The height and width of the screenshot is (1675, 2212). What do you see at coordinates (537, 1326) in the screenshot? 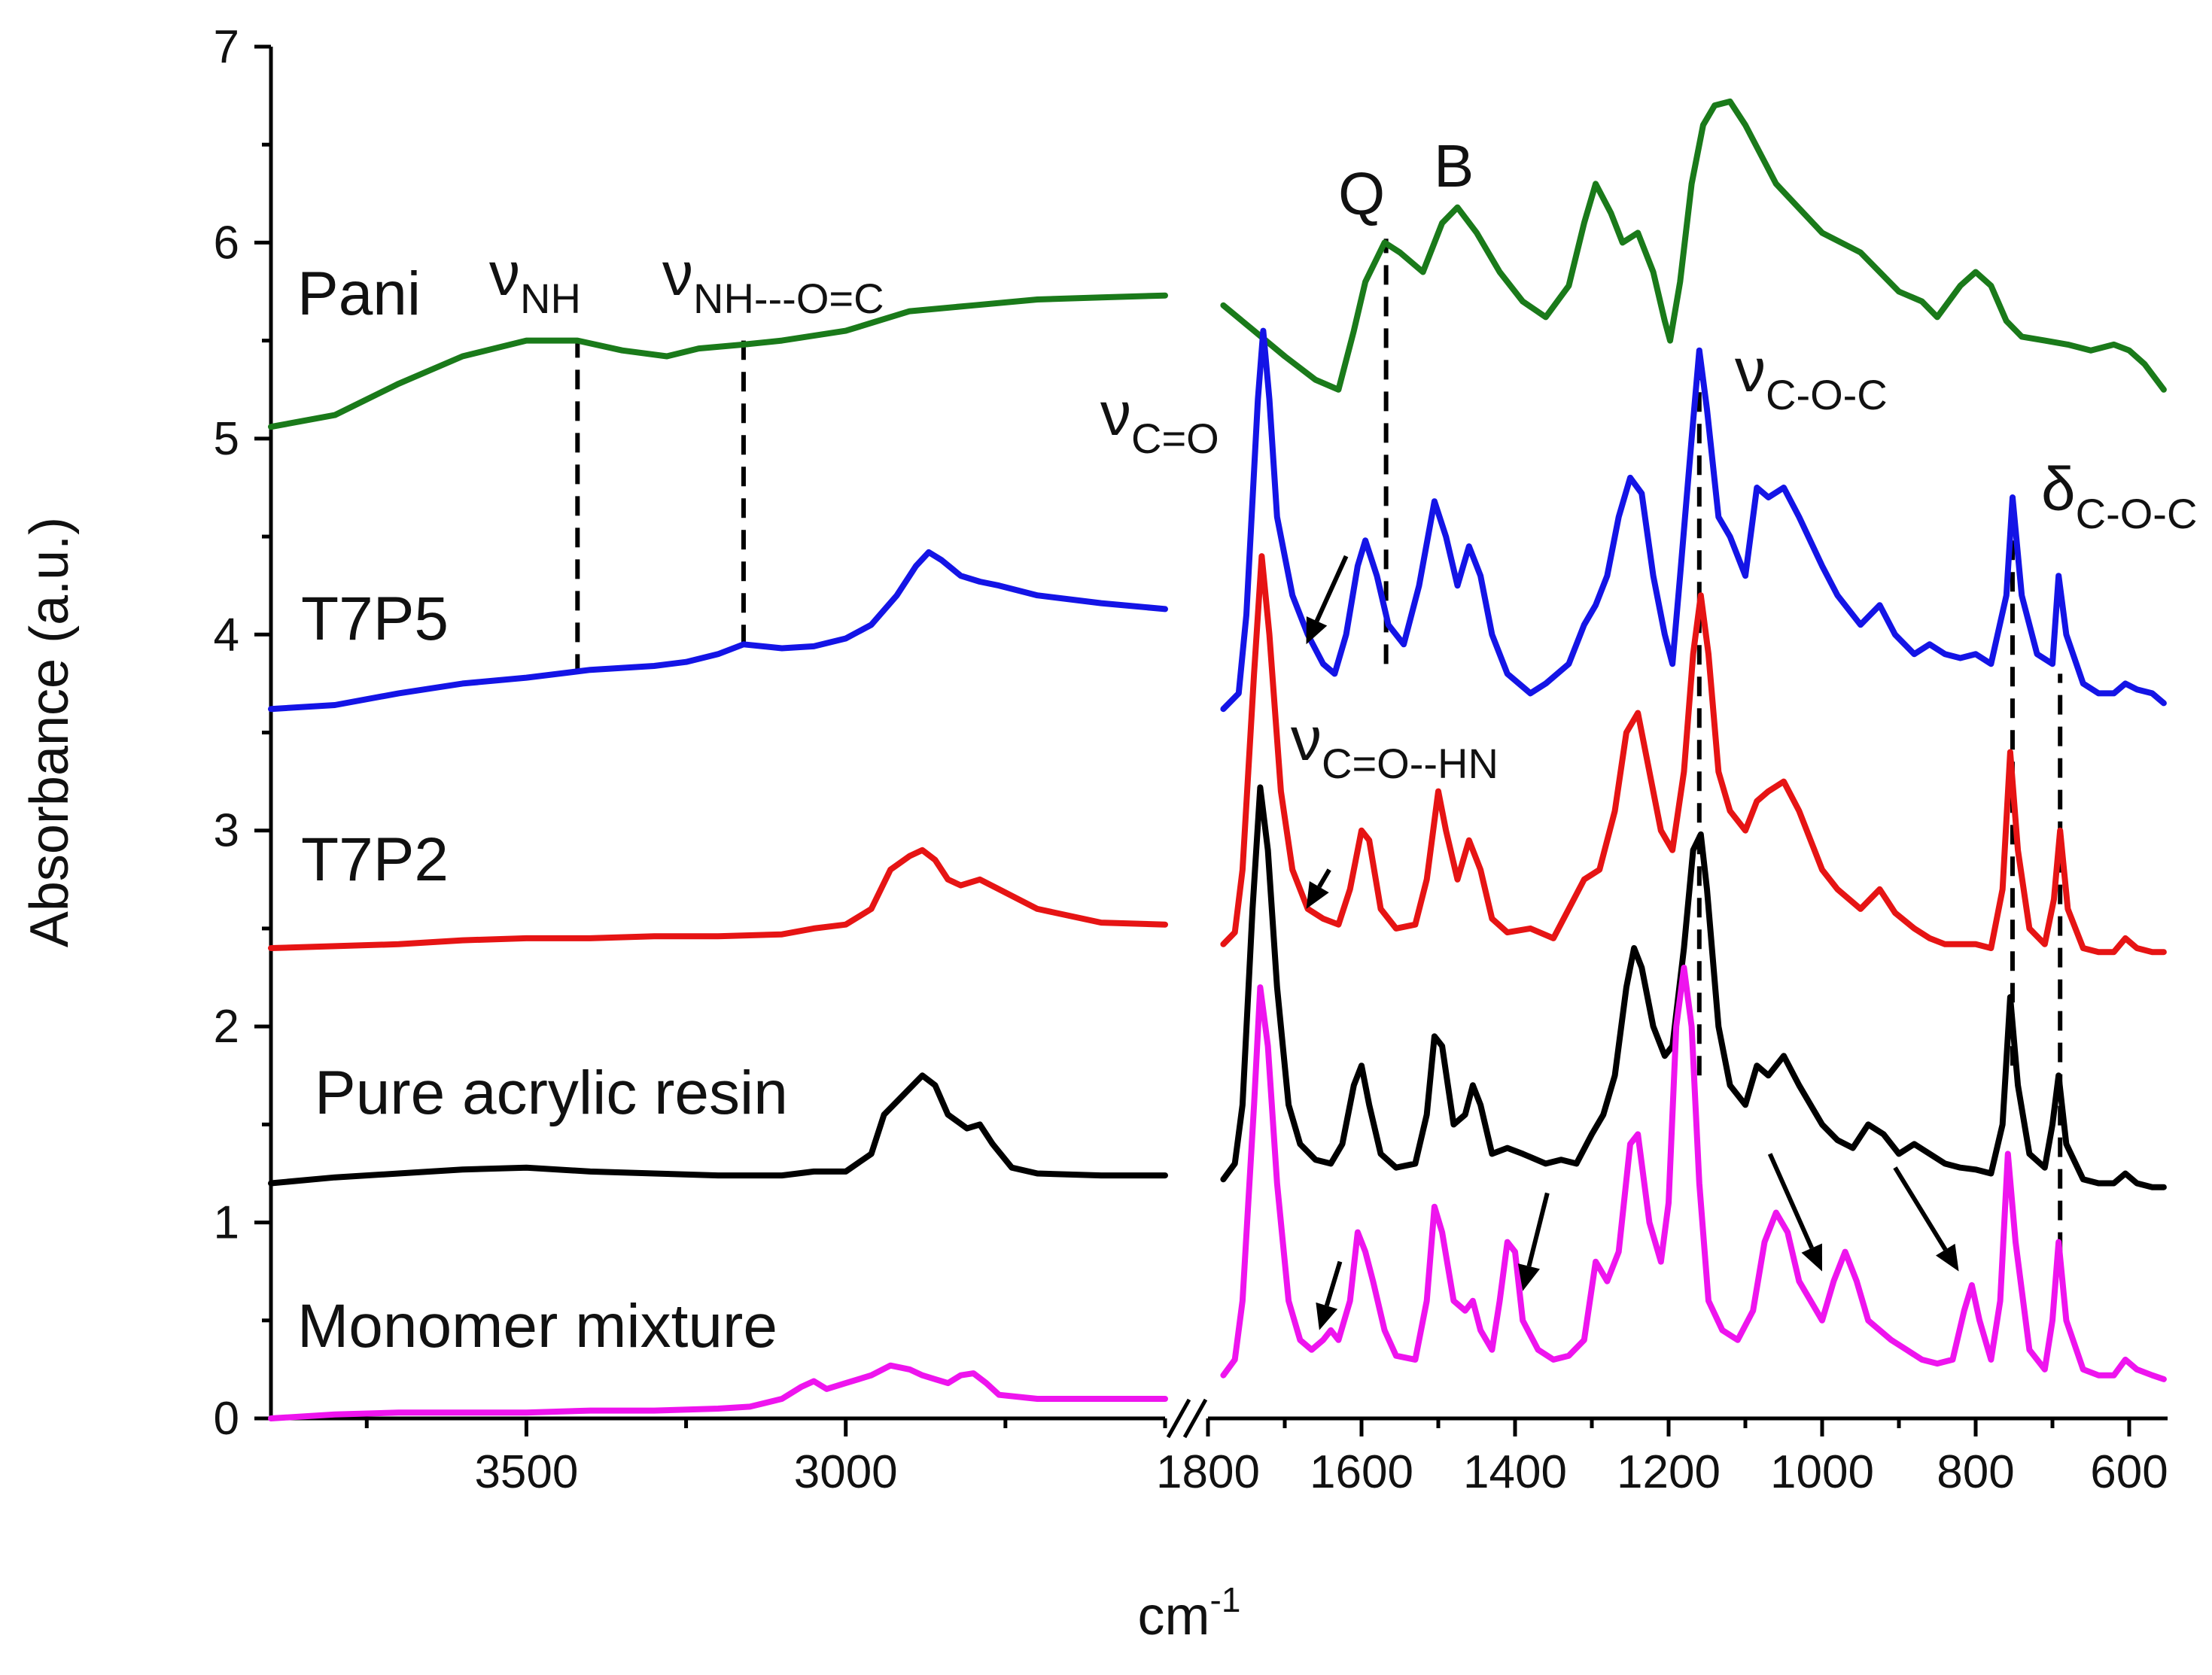
I see `label-monomer-mixture: Monomer mixture` at bounding box center [537, 1326].